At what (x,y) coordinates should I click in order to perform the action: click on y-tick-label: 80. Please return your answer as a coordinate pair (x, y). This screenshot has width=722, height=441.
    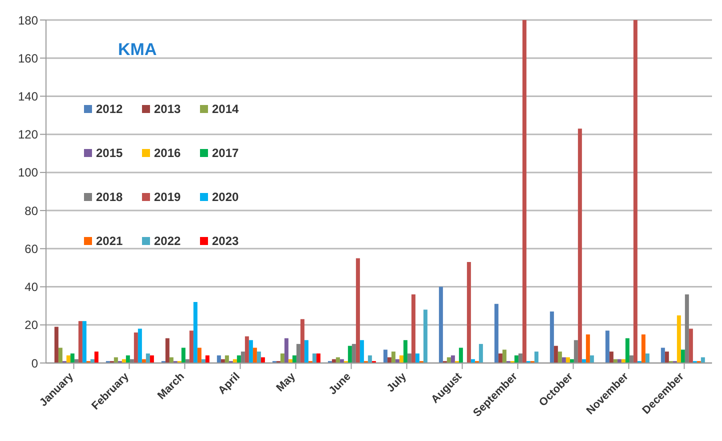
    Looking at the image, I should click on (31, 211).